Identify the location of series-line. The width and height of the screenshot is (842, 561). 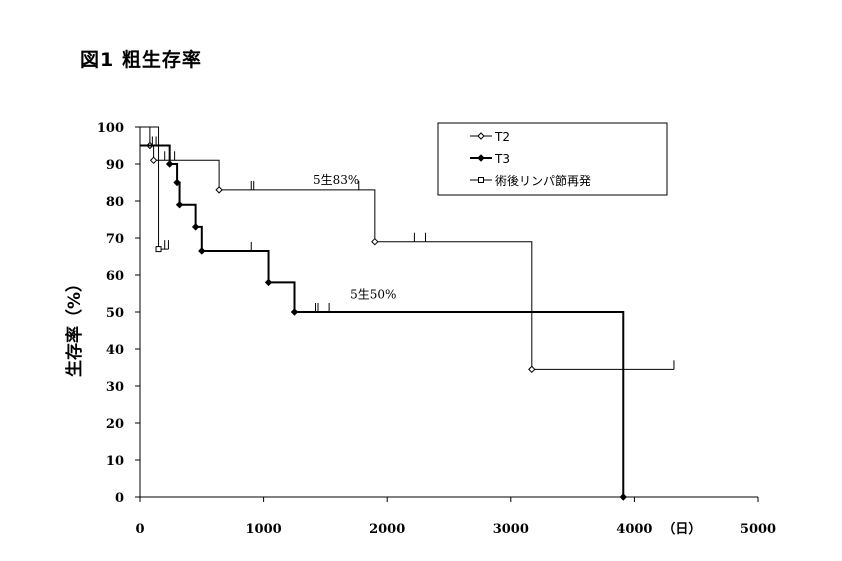
(154, 188).